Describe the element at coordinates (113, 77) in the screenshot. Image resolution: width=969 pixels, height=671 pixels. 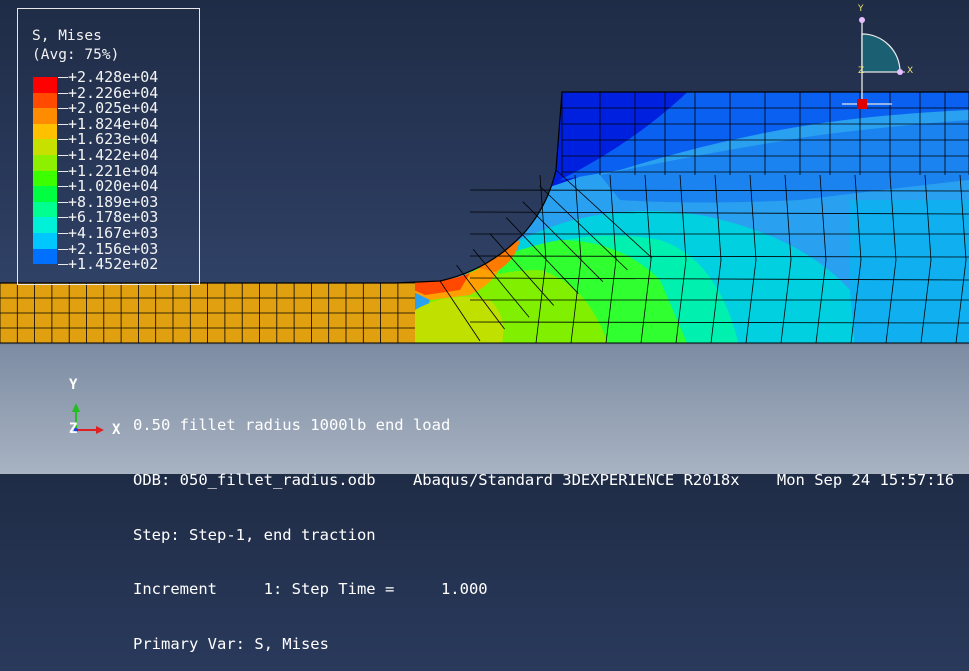
I see `legend-value: +2.428e+04` at that location.